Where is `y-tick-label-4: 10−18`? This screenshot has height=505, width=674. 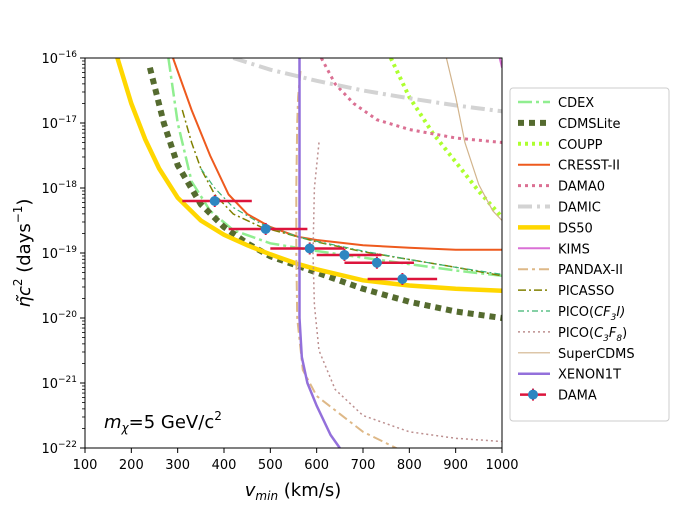
y-tick-label-4: 10−18 is located at coordinates (59, 188).